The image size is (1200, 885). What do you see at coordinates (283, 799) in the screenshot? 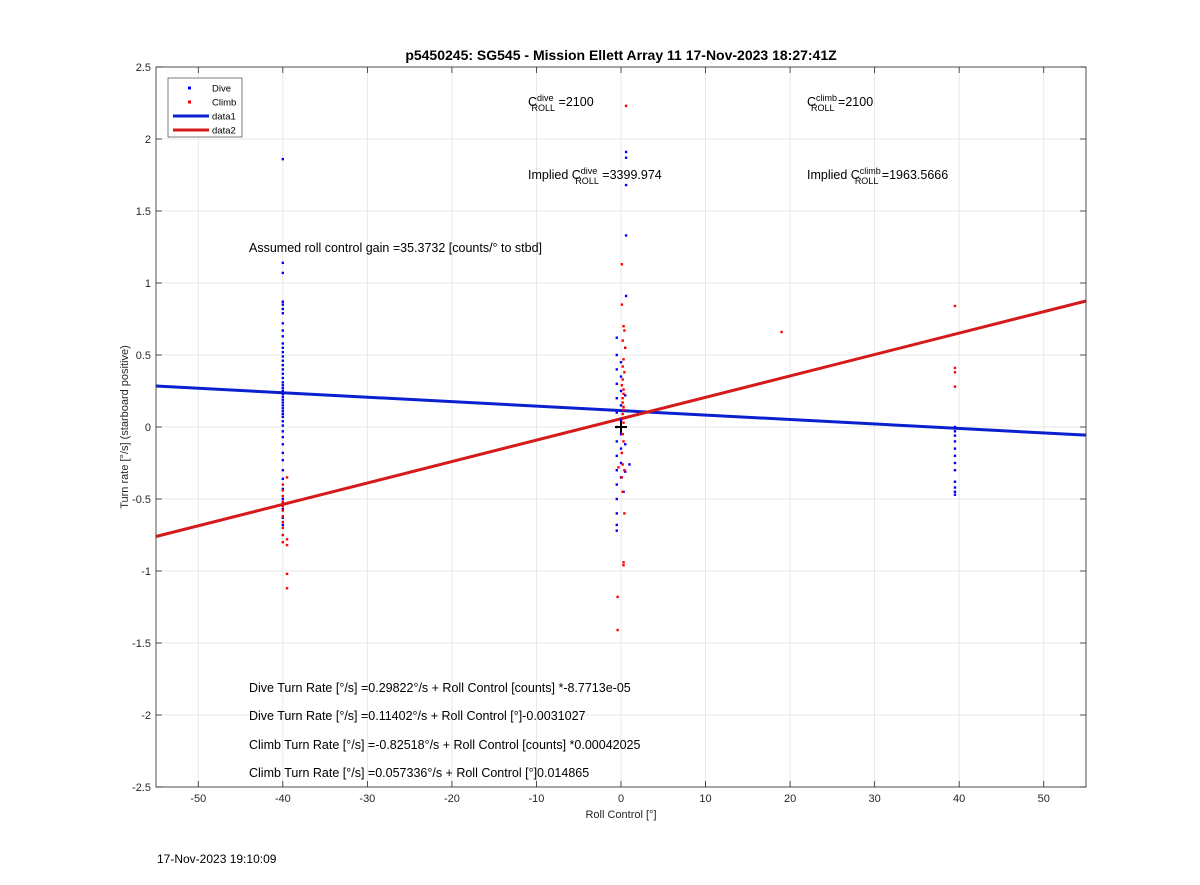
I see `x-tick-label: -40` at bounding box center [283, 799].